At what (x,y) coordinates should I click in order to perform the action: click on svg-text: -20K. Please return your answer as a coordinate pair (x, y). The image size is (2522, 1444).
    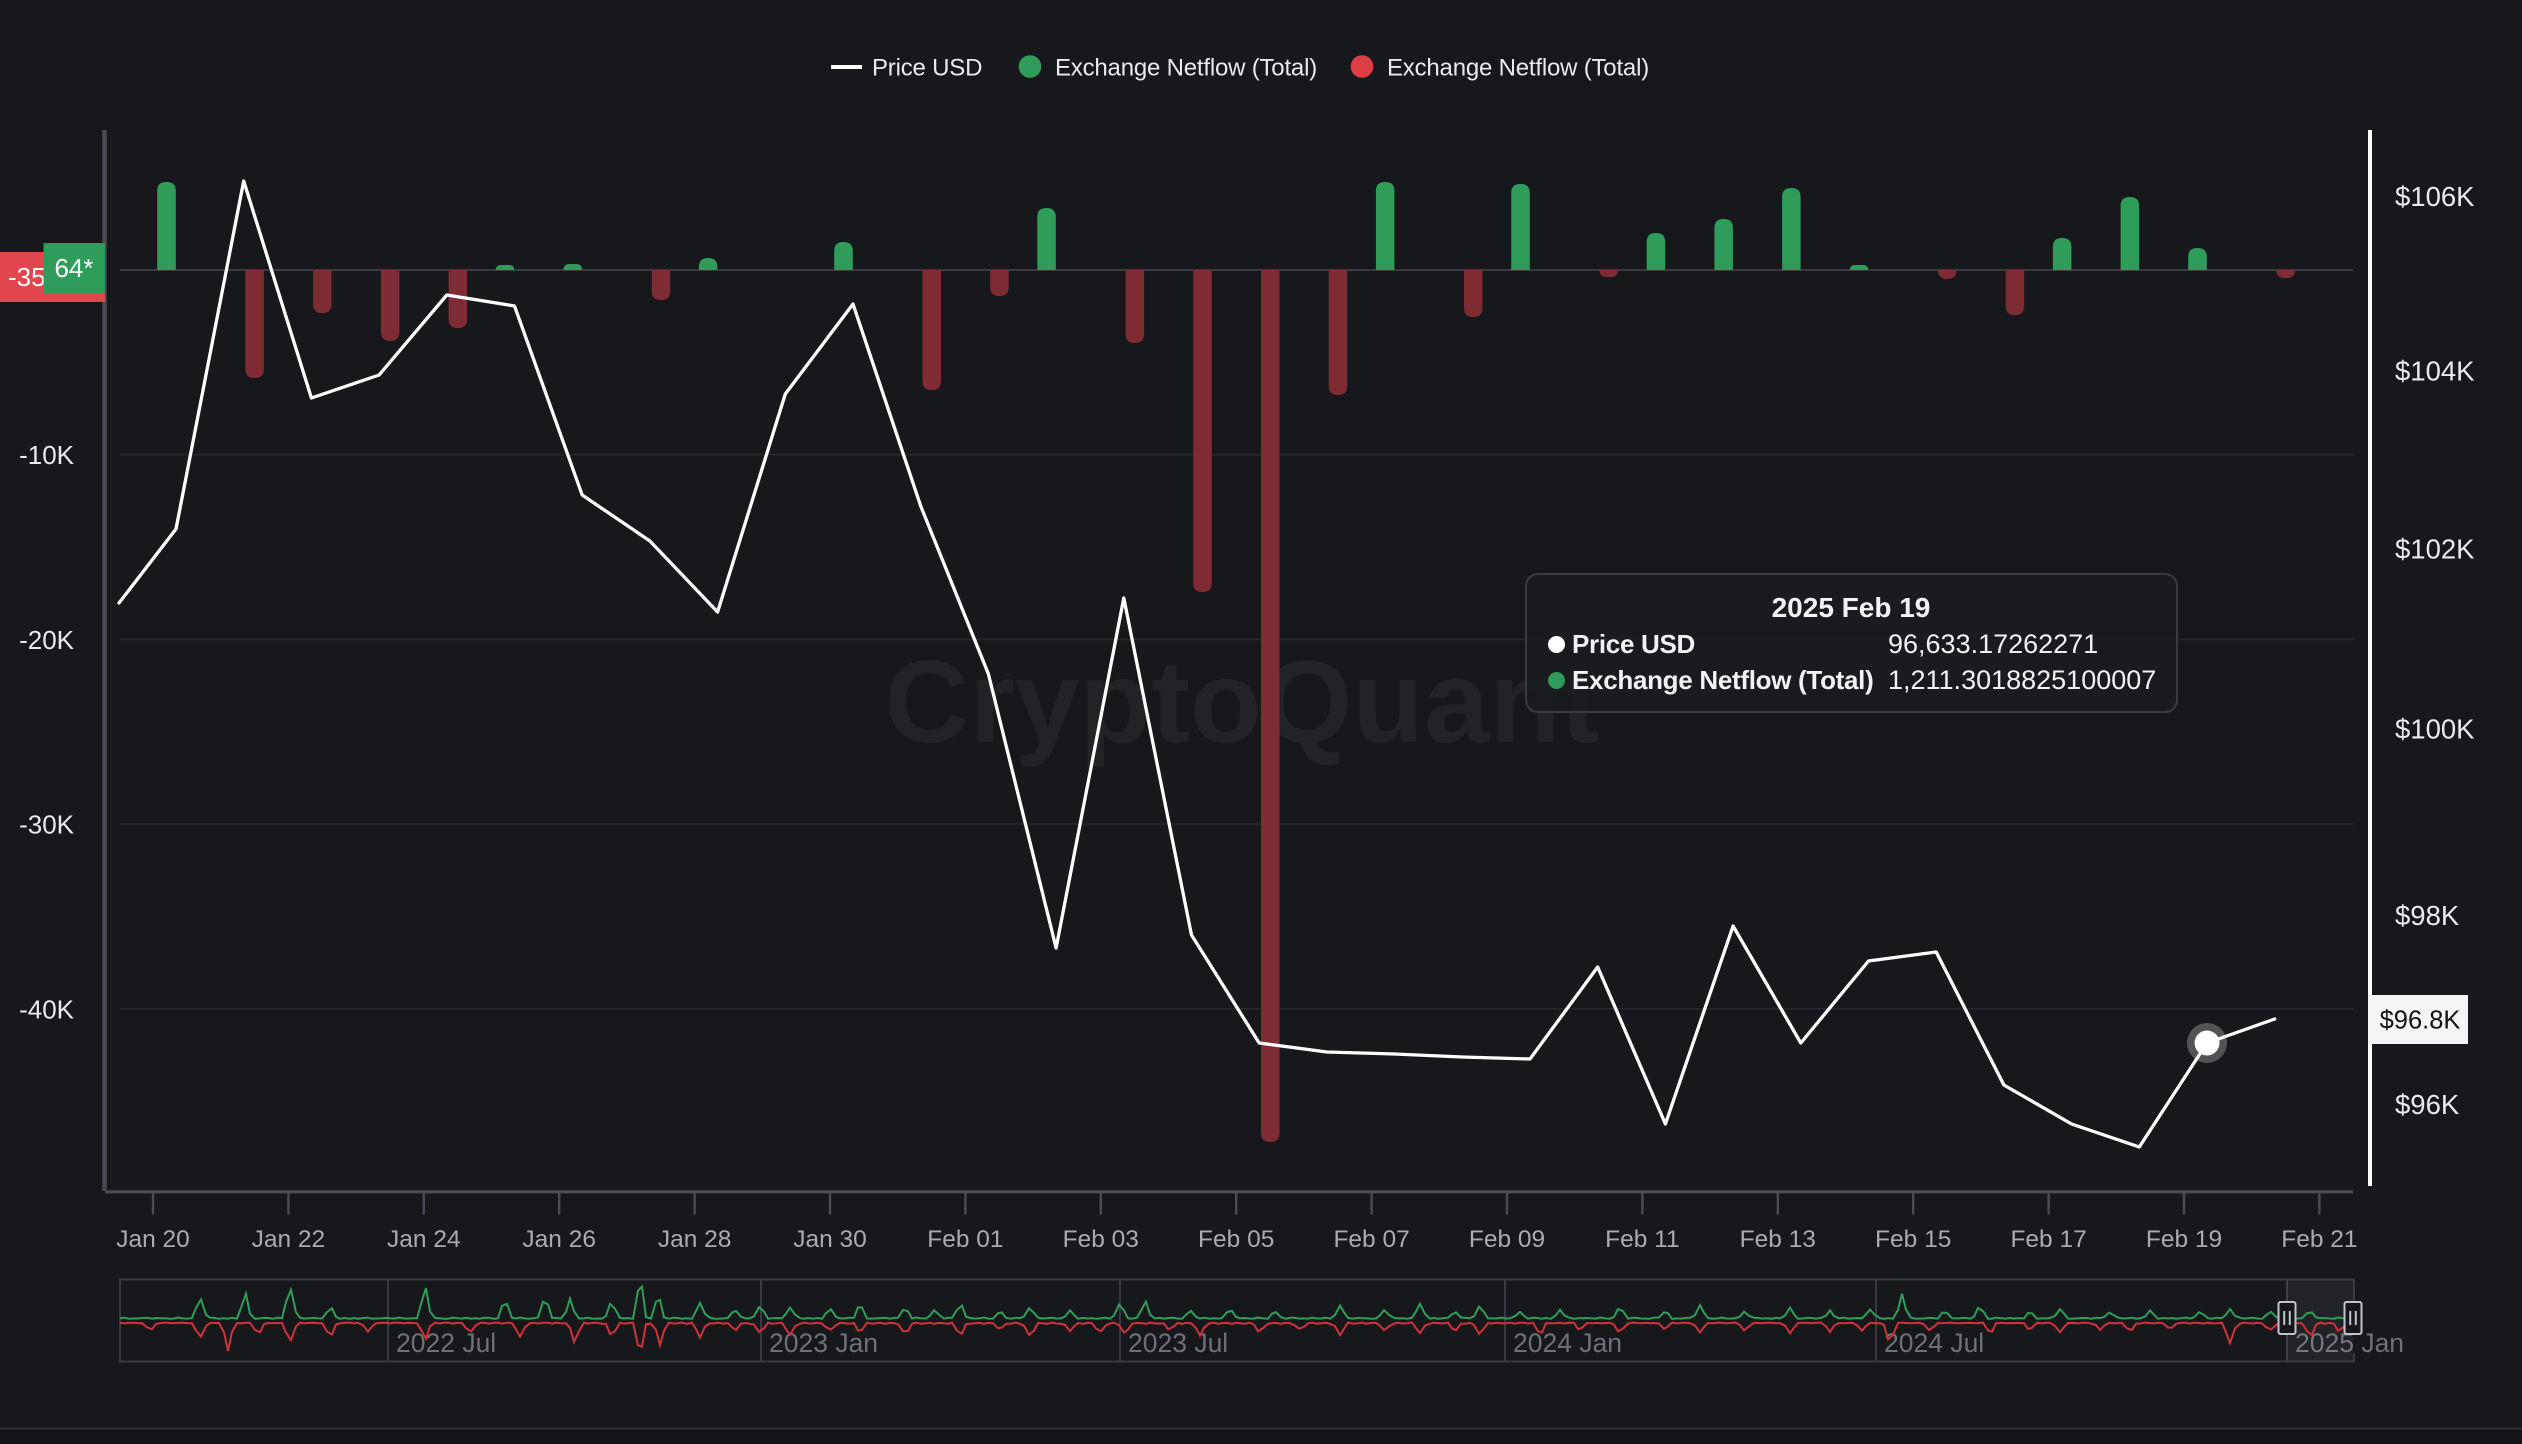
    Looking at the image, I should click on (47, 640).